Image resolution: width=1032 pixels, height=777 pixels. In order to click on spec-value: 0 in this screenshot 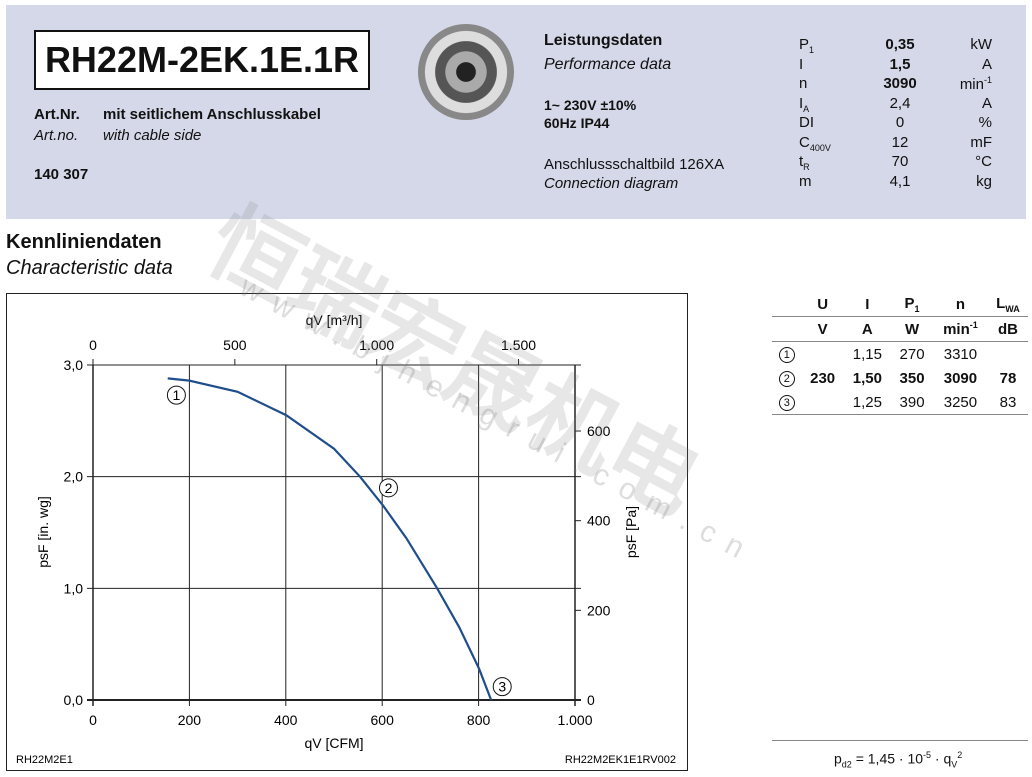, I will do `click(900, 122)`.